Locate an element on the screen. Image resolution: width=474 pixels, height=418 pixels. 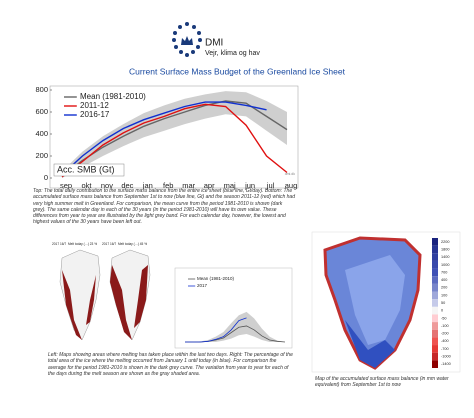
y-tick-label: 0 is located at coordinates (46, 177).